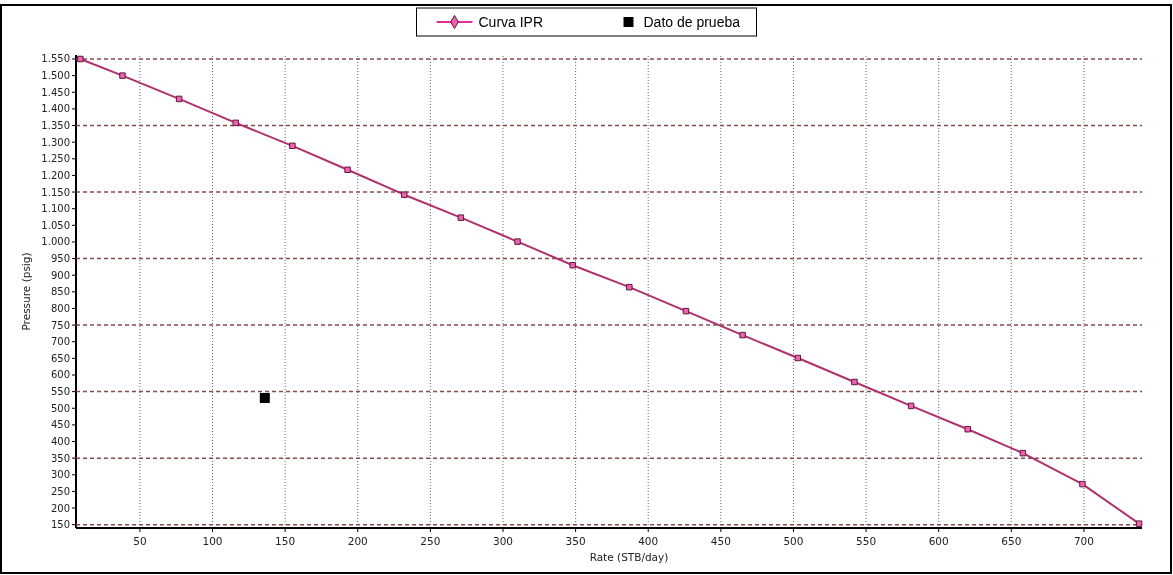 This screenshot has height=575, width=1173. I want to click on y-axis-title: Pressure (psig), so click(26, 291).